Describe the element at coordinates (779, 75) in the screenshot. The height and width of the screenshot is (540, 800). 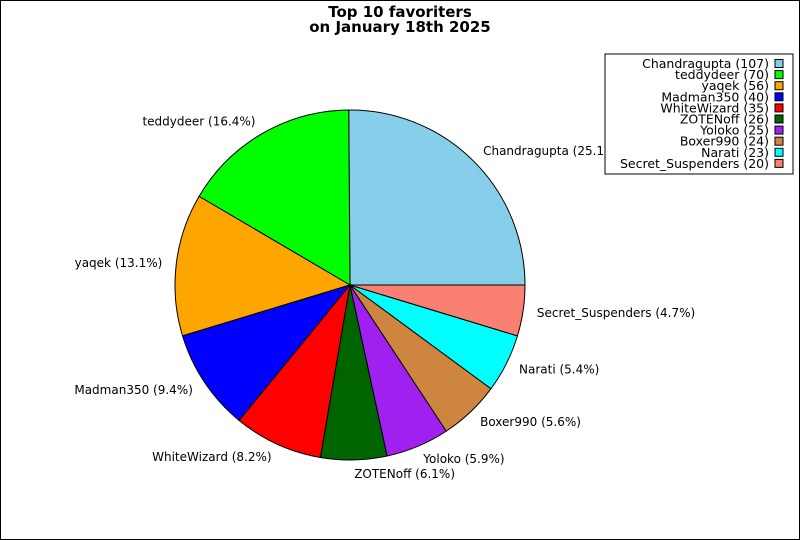
I see `legend-swatch-teddydeer` at that location.